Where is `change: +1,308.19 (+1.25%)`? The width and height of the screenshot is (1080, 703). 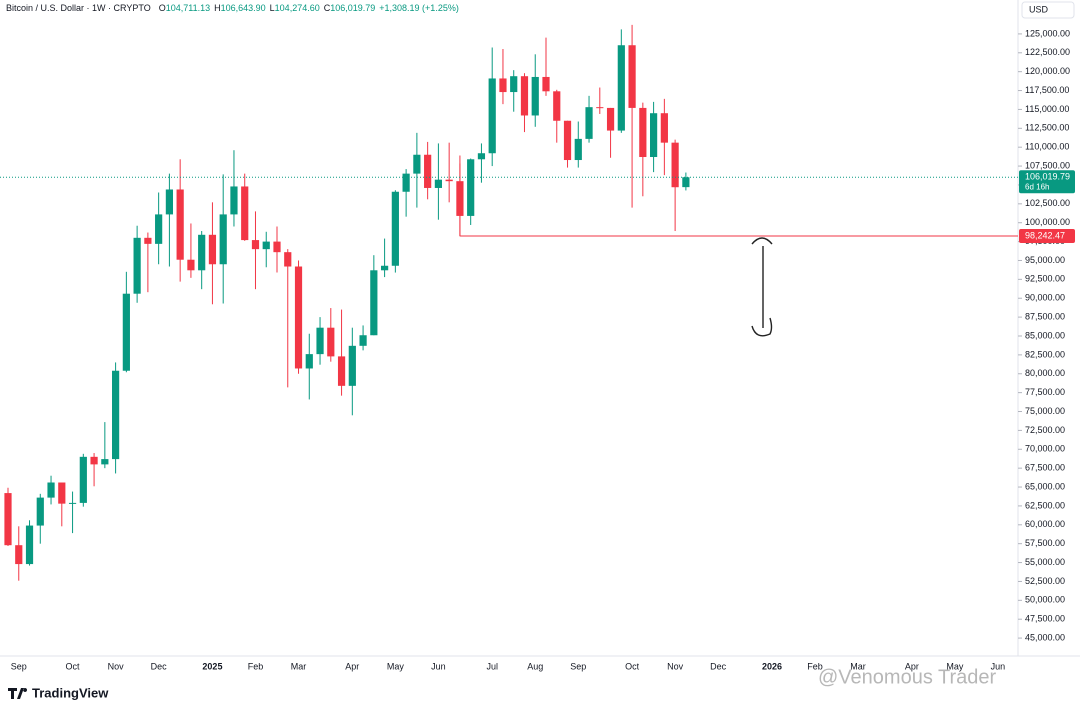
change: +1,308.19 (+1.25%) is located at coordinates (419, 8).